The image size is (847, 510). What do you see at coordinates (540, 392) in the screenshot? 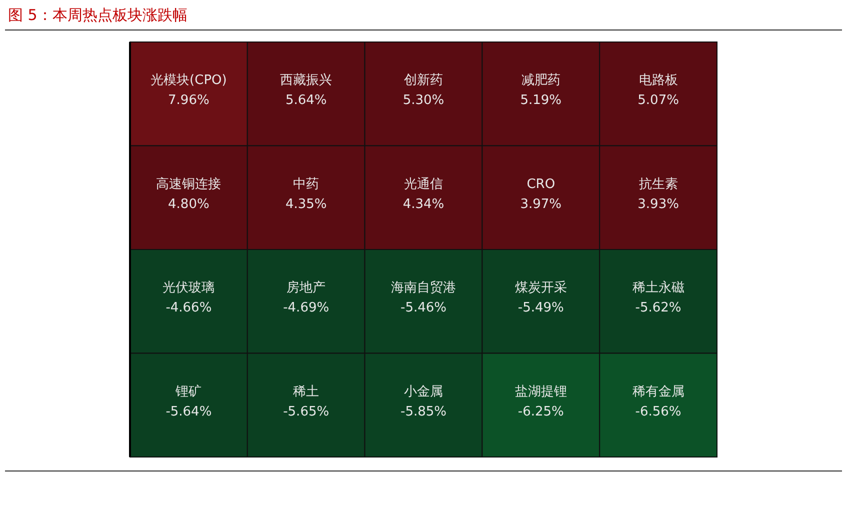
I see `category-label: 盐湖提锂` at bounding box center [540, 392].